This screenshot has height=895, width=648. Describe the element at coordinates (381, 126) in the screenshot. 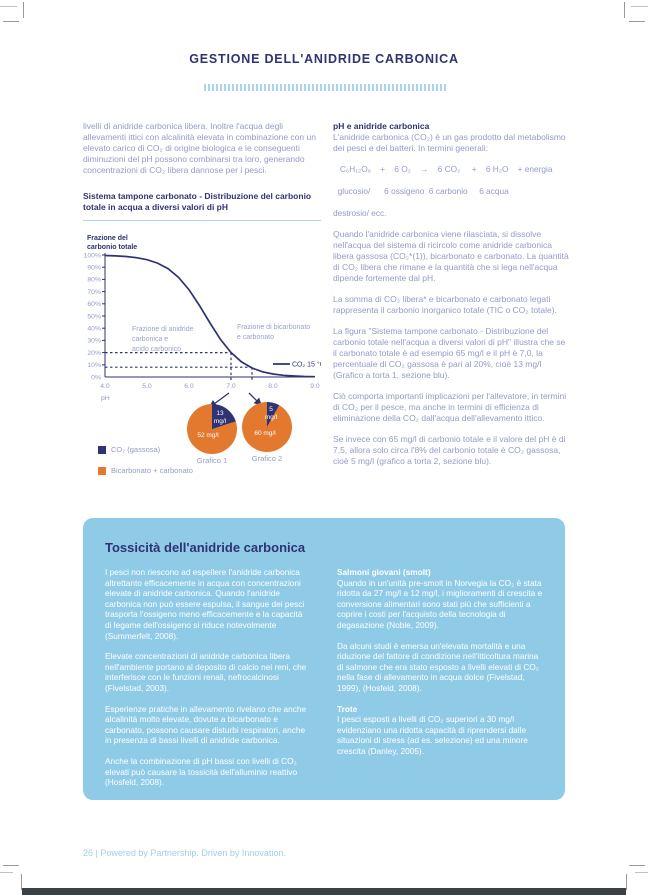

I see `section-heading-ph: pH e anidride carbonica` at that location.